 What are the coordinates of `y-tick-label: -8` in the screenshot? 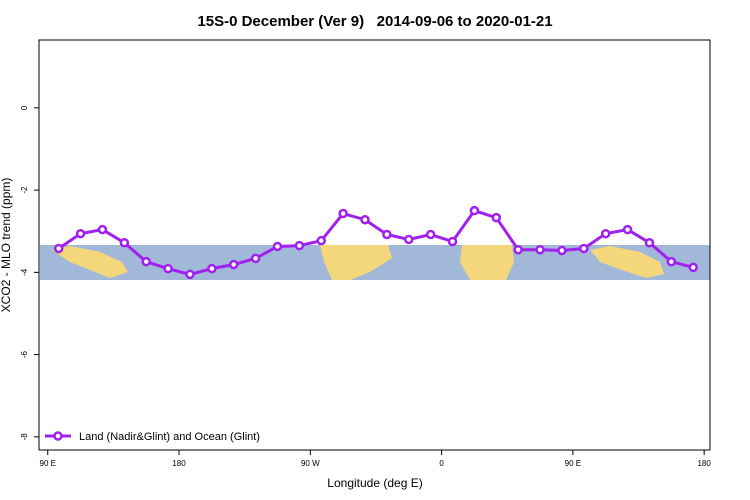 It's located at (24, 437).